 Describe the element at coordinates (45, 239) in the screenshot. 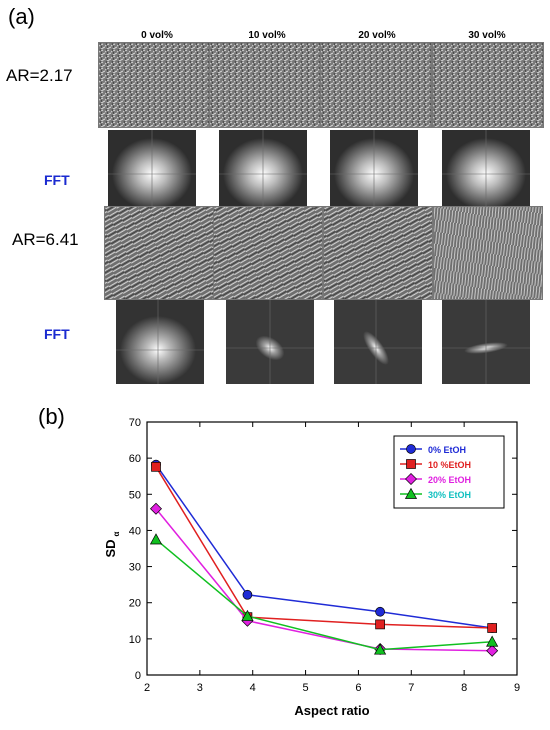

I see `row-label-ar-6-41: AR=6.41` at that location.